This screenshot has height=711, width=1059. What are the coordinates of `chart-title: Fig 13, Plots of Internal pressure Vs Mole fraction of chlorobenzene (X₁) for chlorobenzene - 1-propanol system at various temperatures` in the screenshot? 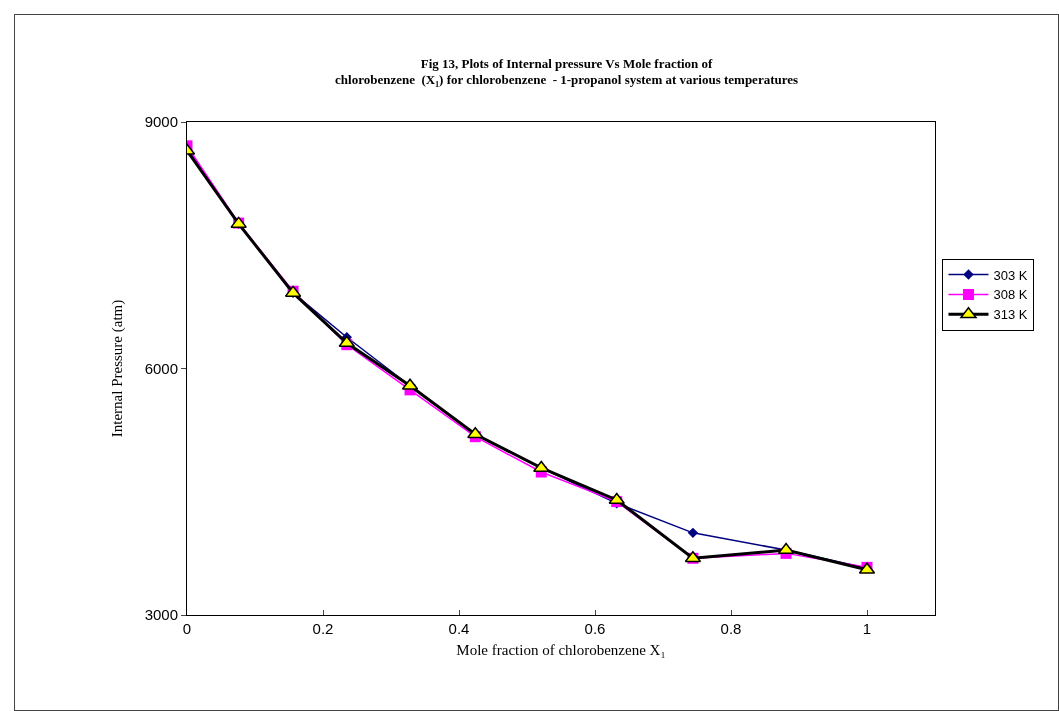 It's located at (567, 71).